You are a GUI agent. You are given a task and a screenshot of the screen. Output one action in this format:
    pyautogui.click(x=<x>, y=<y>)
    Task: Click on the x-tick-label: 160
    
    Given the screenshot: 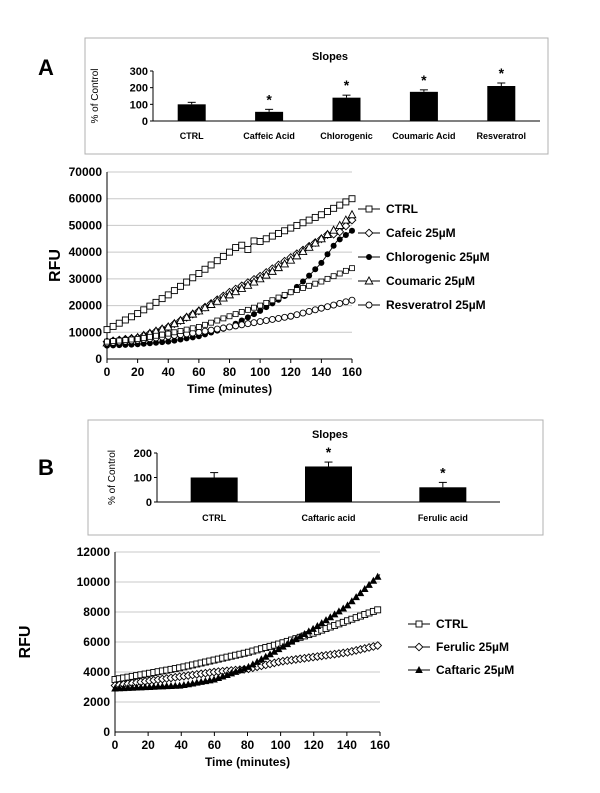 What is the action you would take?
    pyautogui.click(x=352, y=372)
    